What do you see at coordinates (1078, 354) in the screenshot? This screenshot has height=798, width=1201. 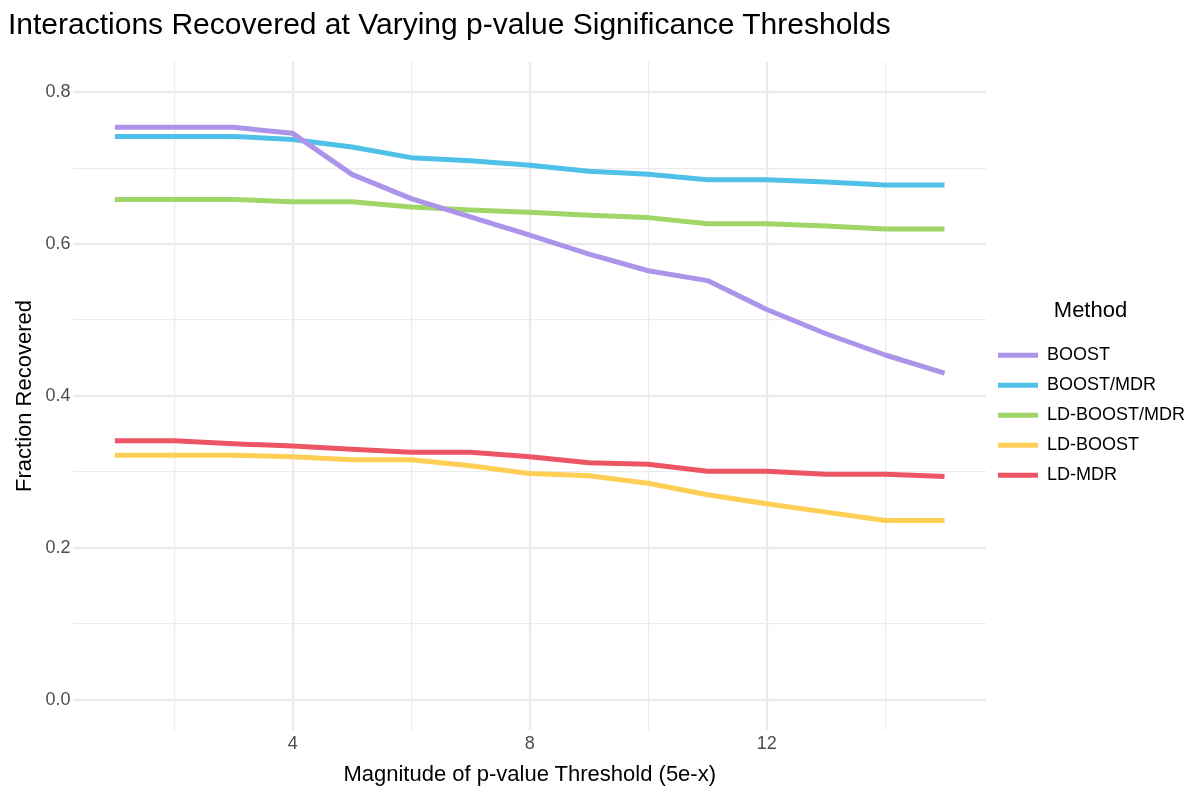 I see `legend-label: BOOST` at bounding box center [1078, 354].